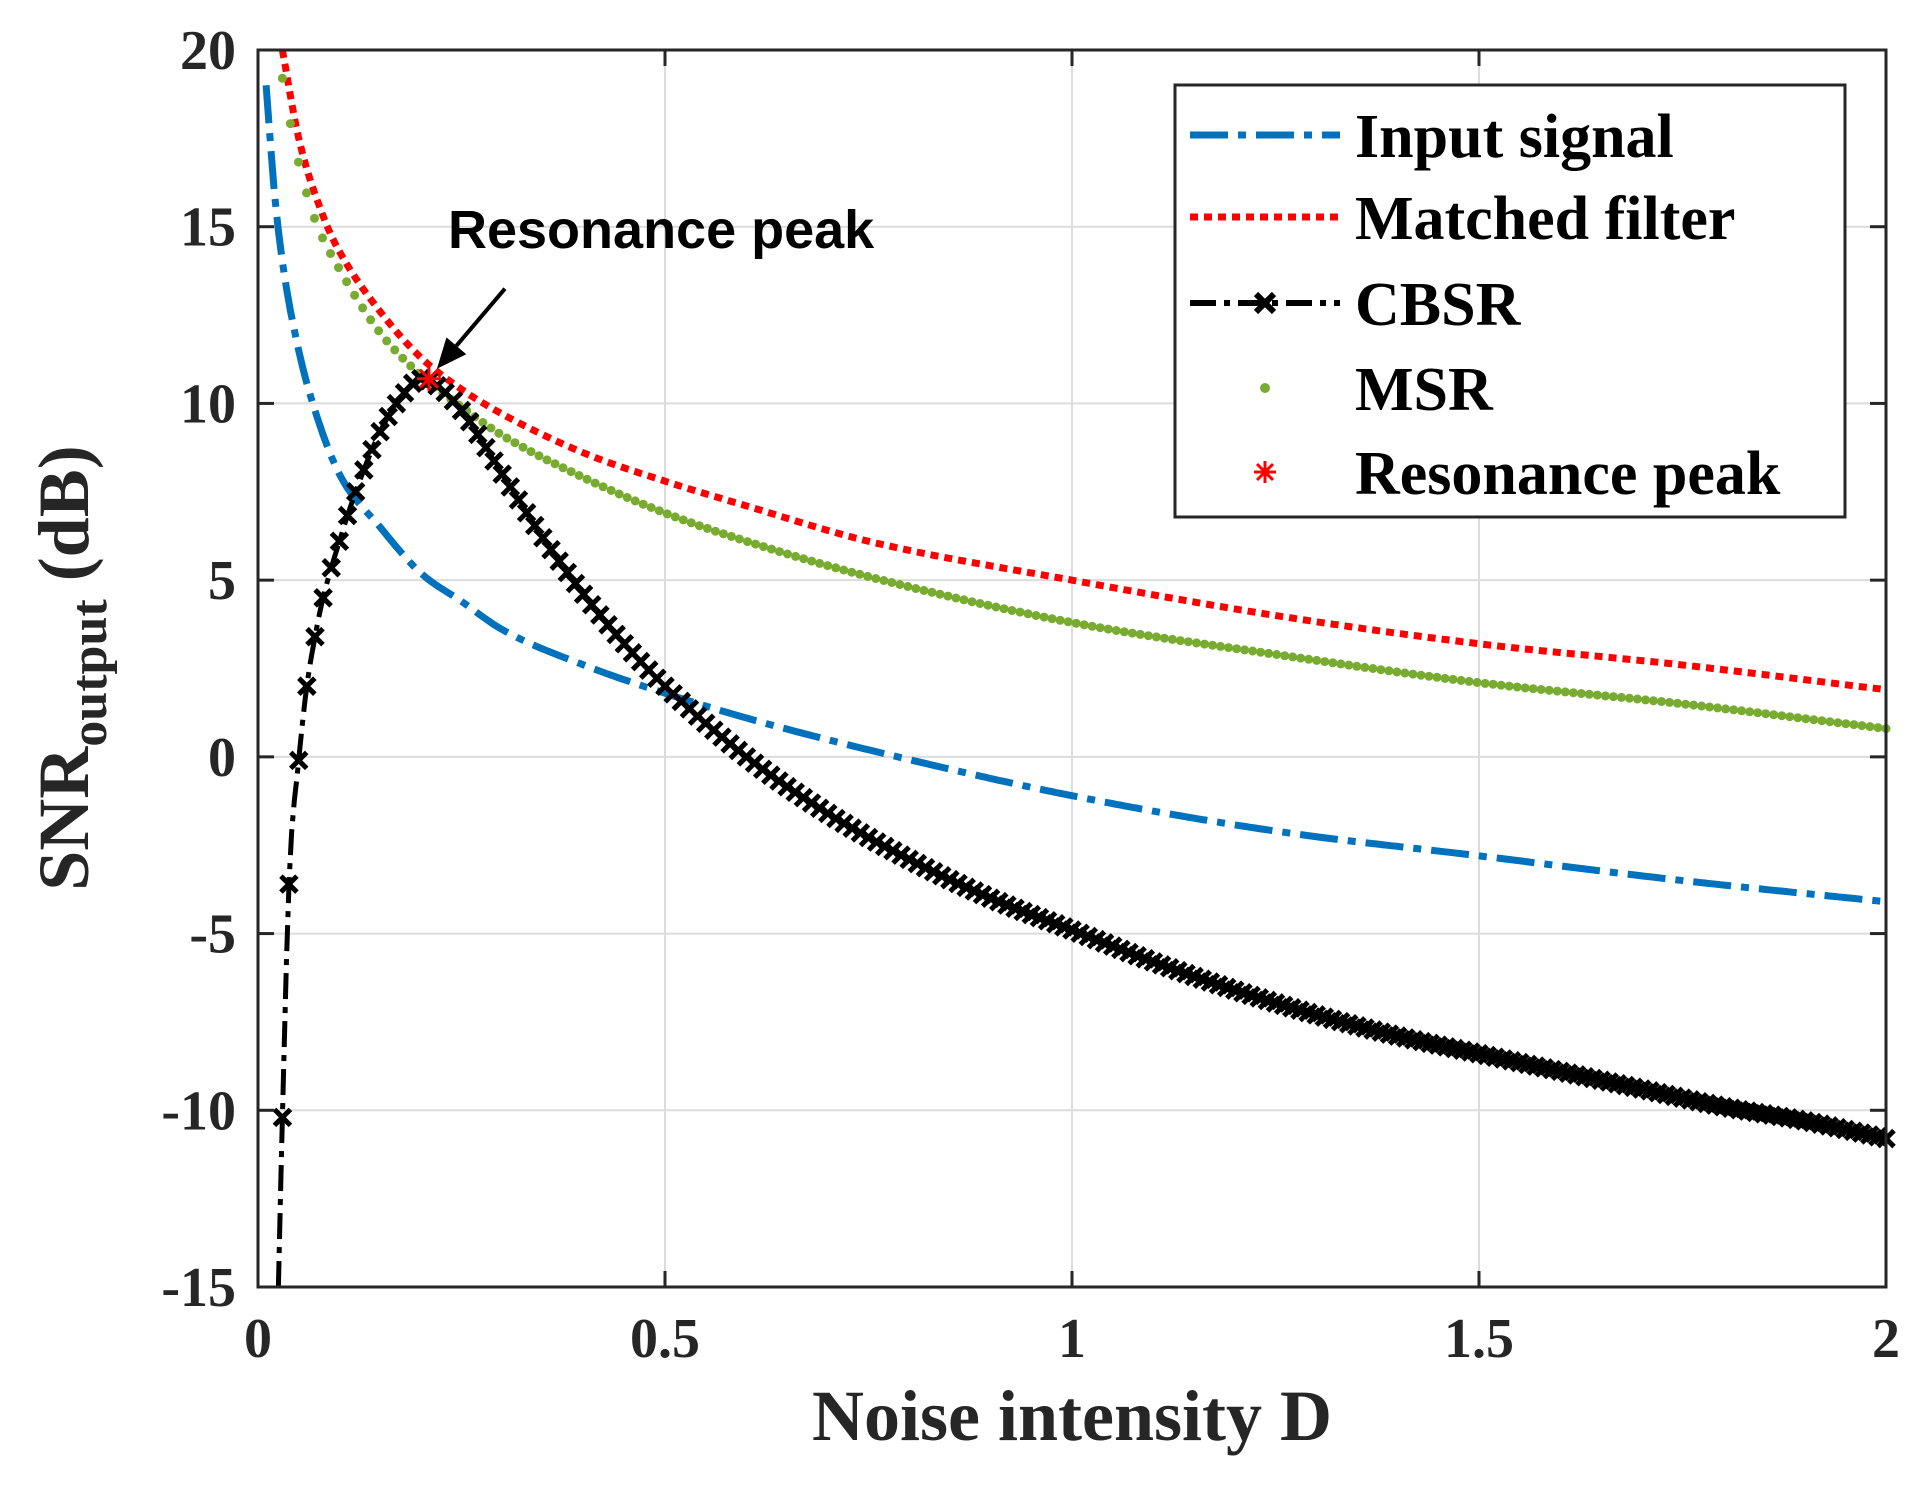 The width and height of the screenshot is (1913, 1511). Describe the element at coordinates (1479, 1339) in the screenshot. I see `x-tick-label-3: 1.5` at that location.